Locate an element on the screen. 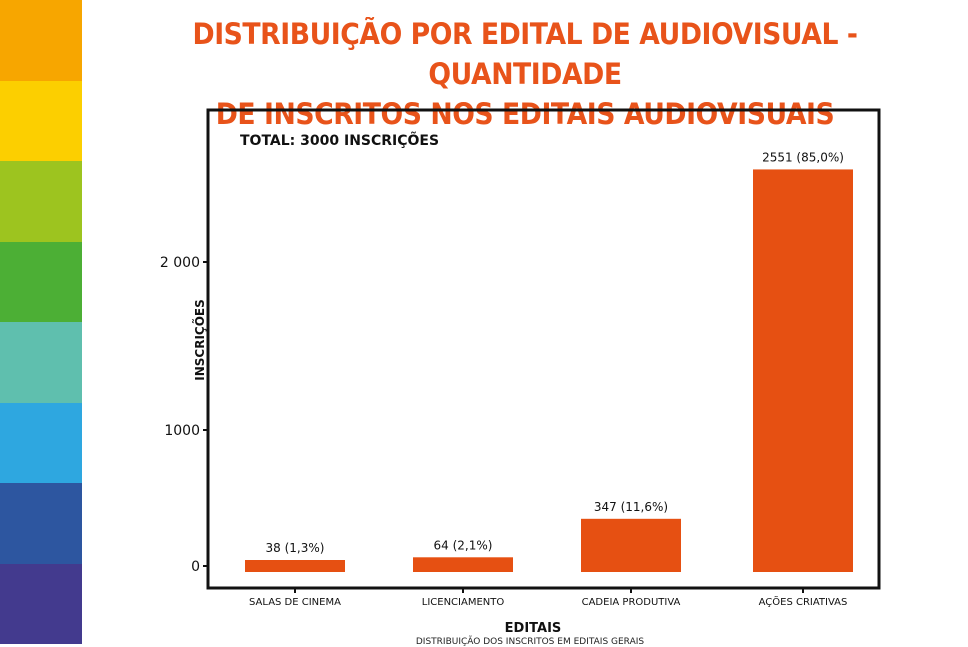 Image resolution: width=968 pixels, height=647 pixels. color-strip is located at coordinates (41, 322).